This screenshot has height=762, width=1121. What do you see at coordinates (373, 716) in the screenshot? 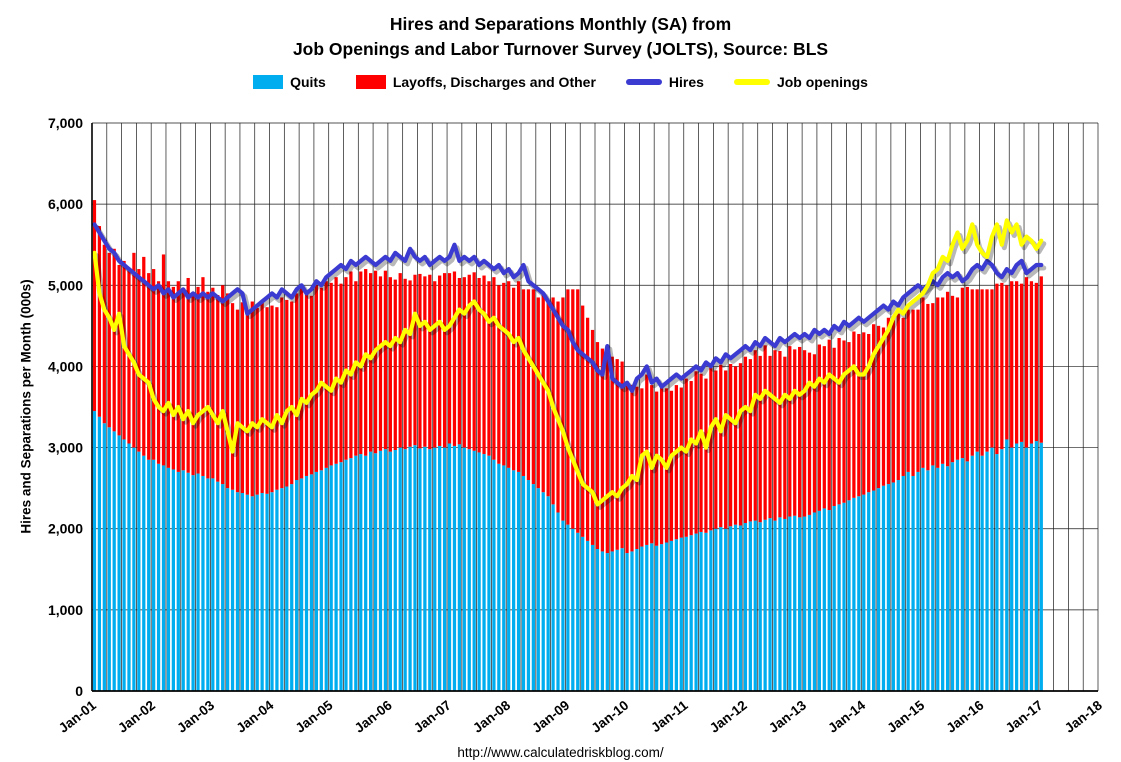
I see `x-tick-label: Jan-06` at bounding box center [373, 716].